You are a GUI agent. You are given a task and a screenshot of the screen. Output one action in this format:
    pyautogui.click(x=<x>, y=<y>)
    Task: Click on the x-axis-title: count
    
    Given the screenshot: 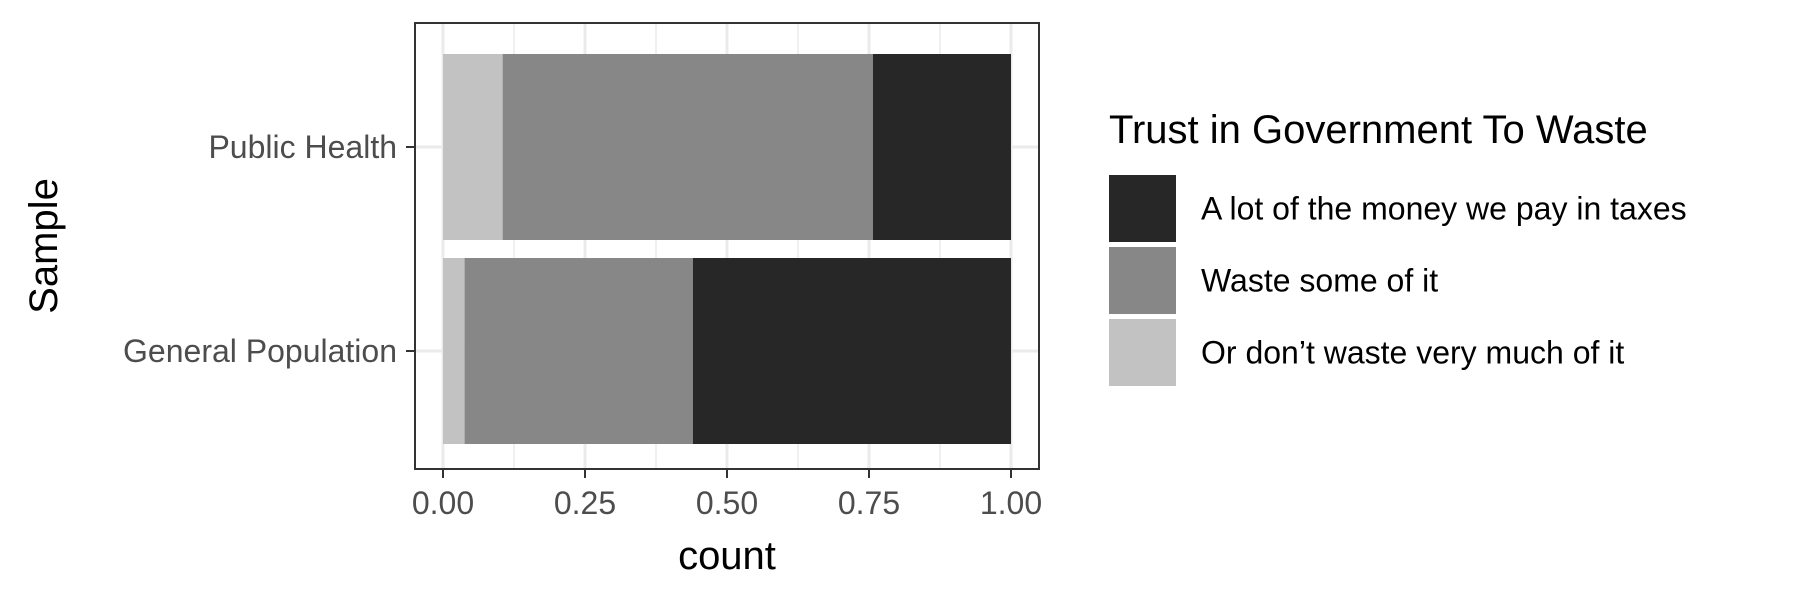 What is the action you would take?
    pyautogui.click(x=727, y=556)
    